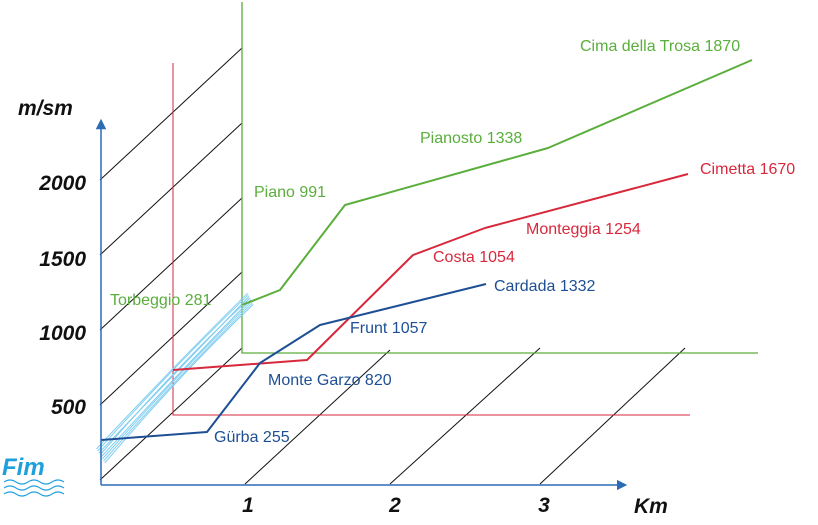  What do you see at coordinates (62, 259) in the screenshot?
I see `y-tick-label: 1500` at bounding box center [62, 259].